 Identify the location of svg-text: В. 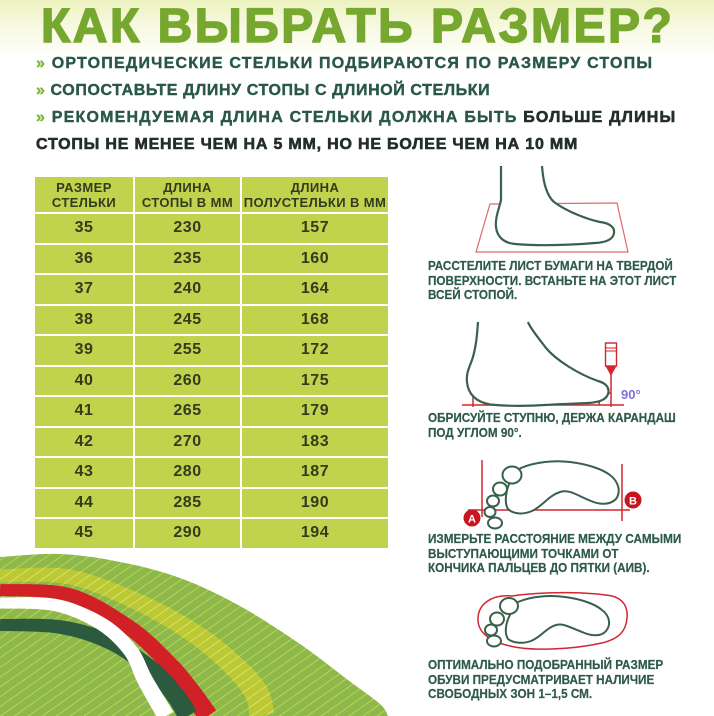
(633, 502).